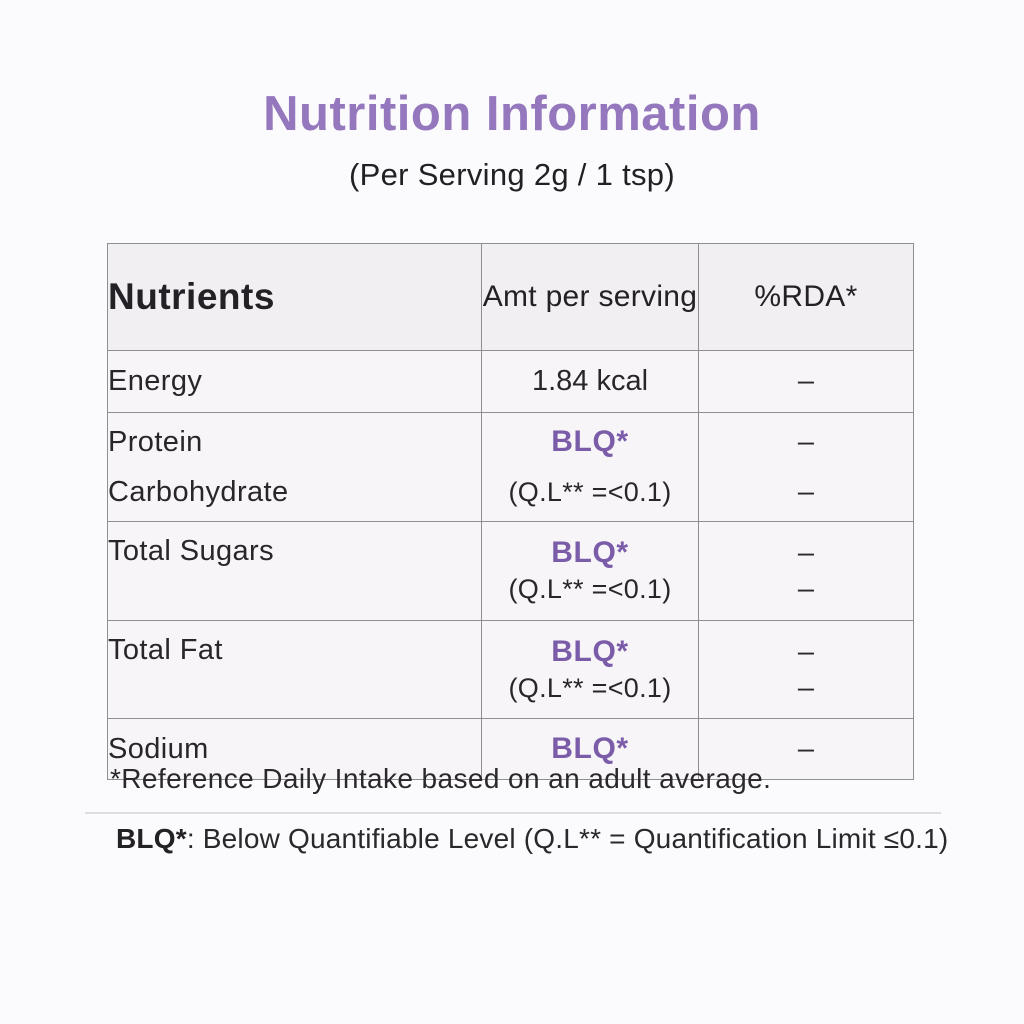 The height and width of the screenshot is (1024, 1024). Describe the element at coordinates (198, 492) in the screenshot. I see `nutrient-name: Carbohydrate` at that location.